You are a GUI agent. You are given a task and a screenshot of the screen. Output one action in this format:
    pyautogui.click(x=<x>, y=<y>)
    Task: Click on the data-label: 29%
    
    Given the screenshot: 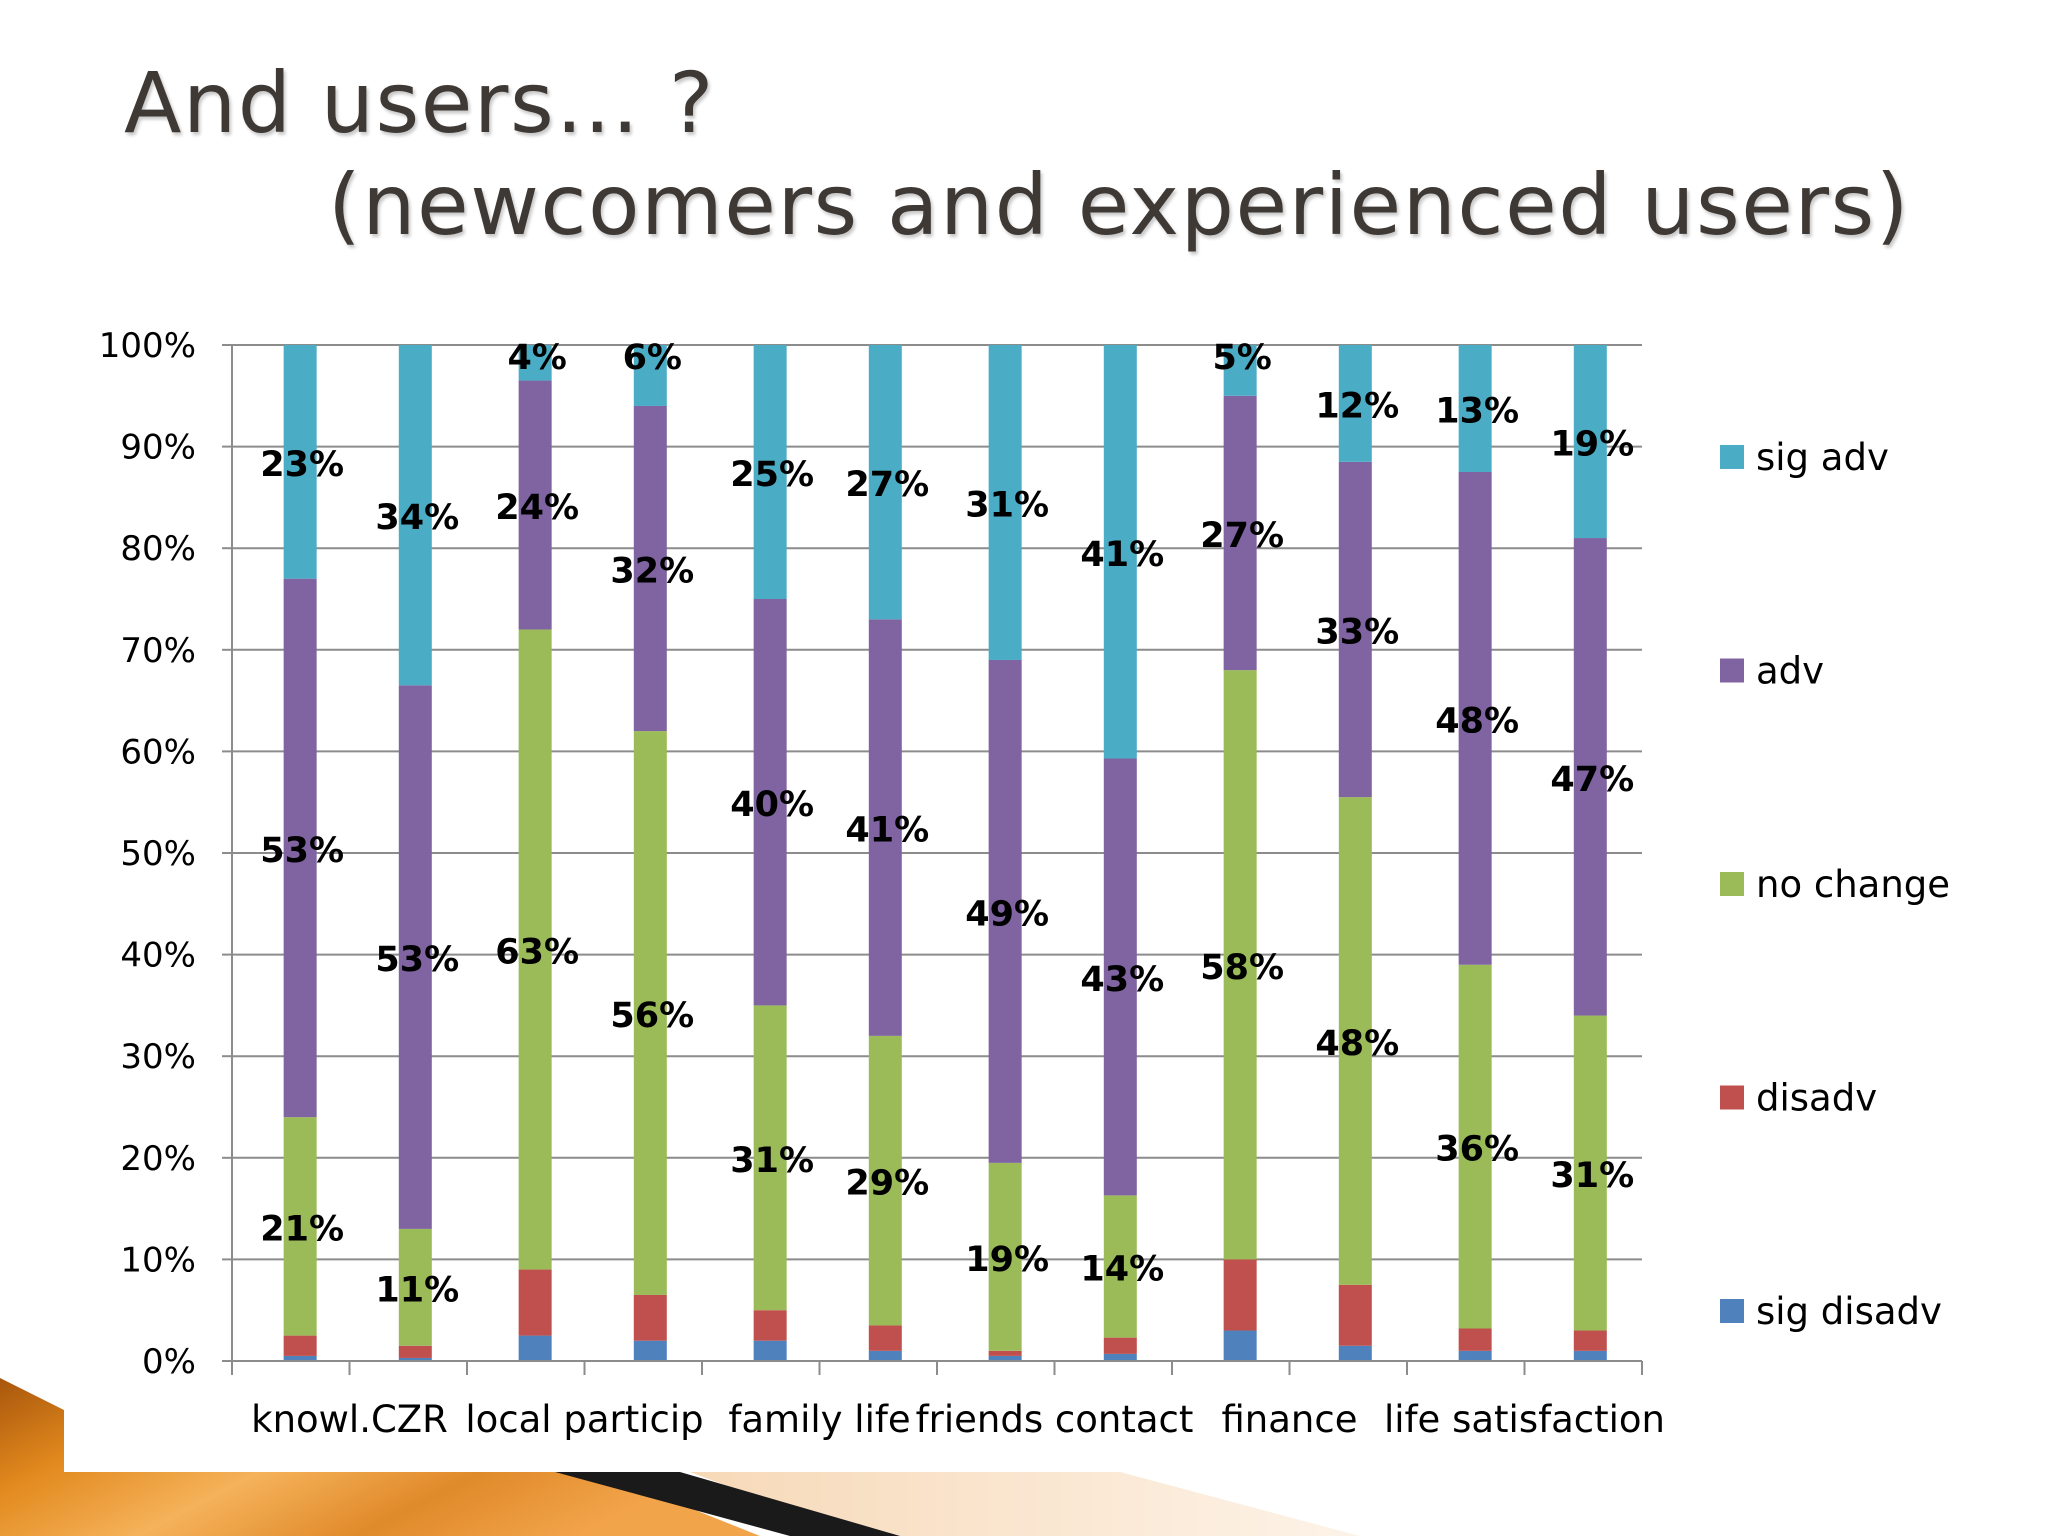 What is the action you would take?
    pyautogui.click(x=887, y=1184)
    